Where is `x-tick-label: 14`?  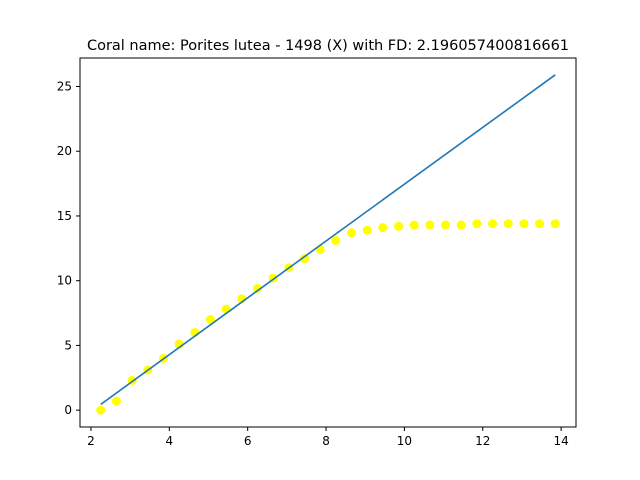
x-tick-label: 14 is located at coordinates (560, 441).